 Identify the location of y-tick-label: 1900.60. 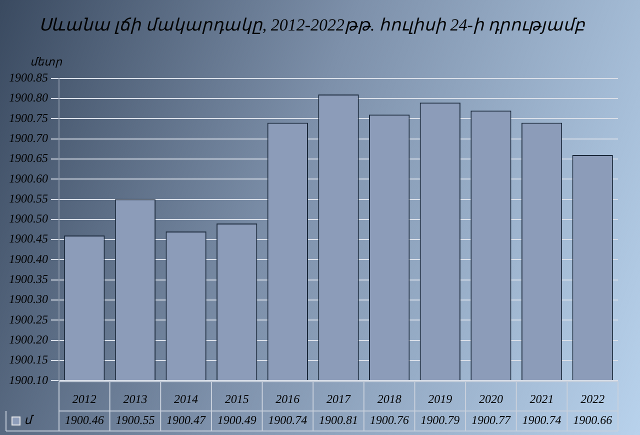
(28, 178).